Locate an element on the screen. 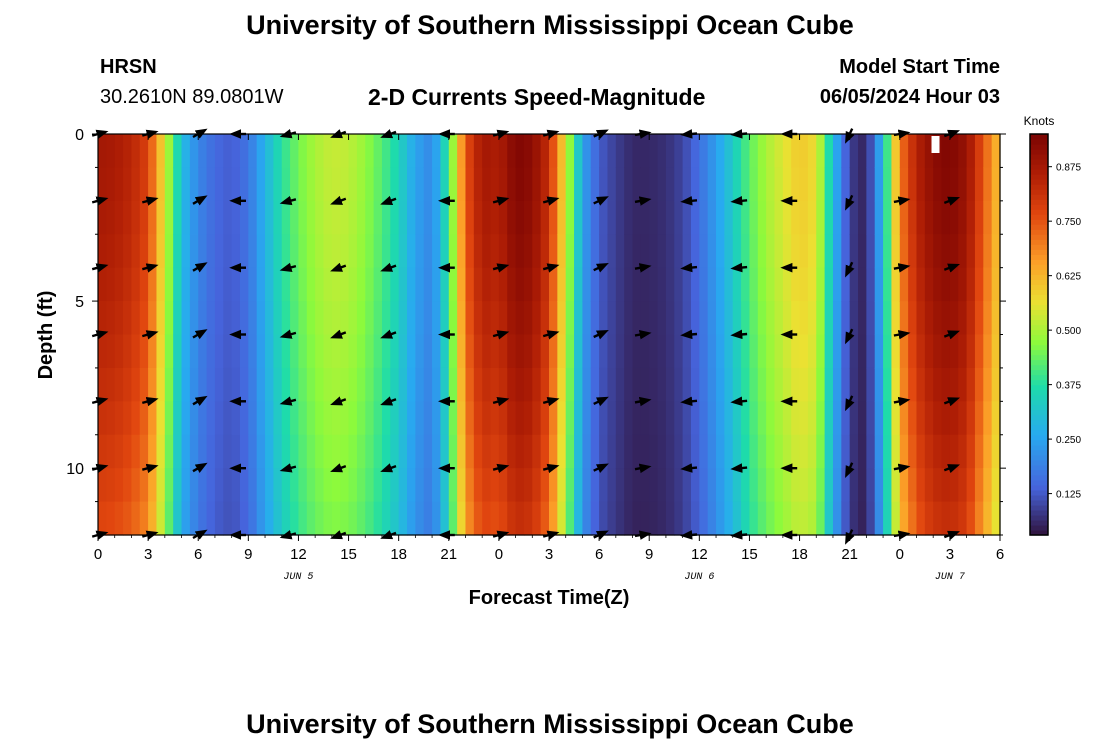 This screenshot has width=1100, height=750. station-name: HRSN is located at coordinates (128, 67).